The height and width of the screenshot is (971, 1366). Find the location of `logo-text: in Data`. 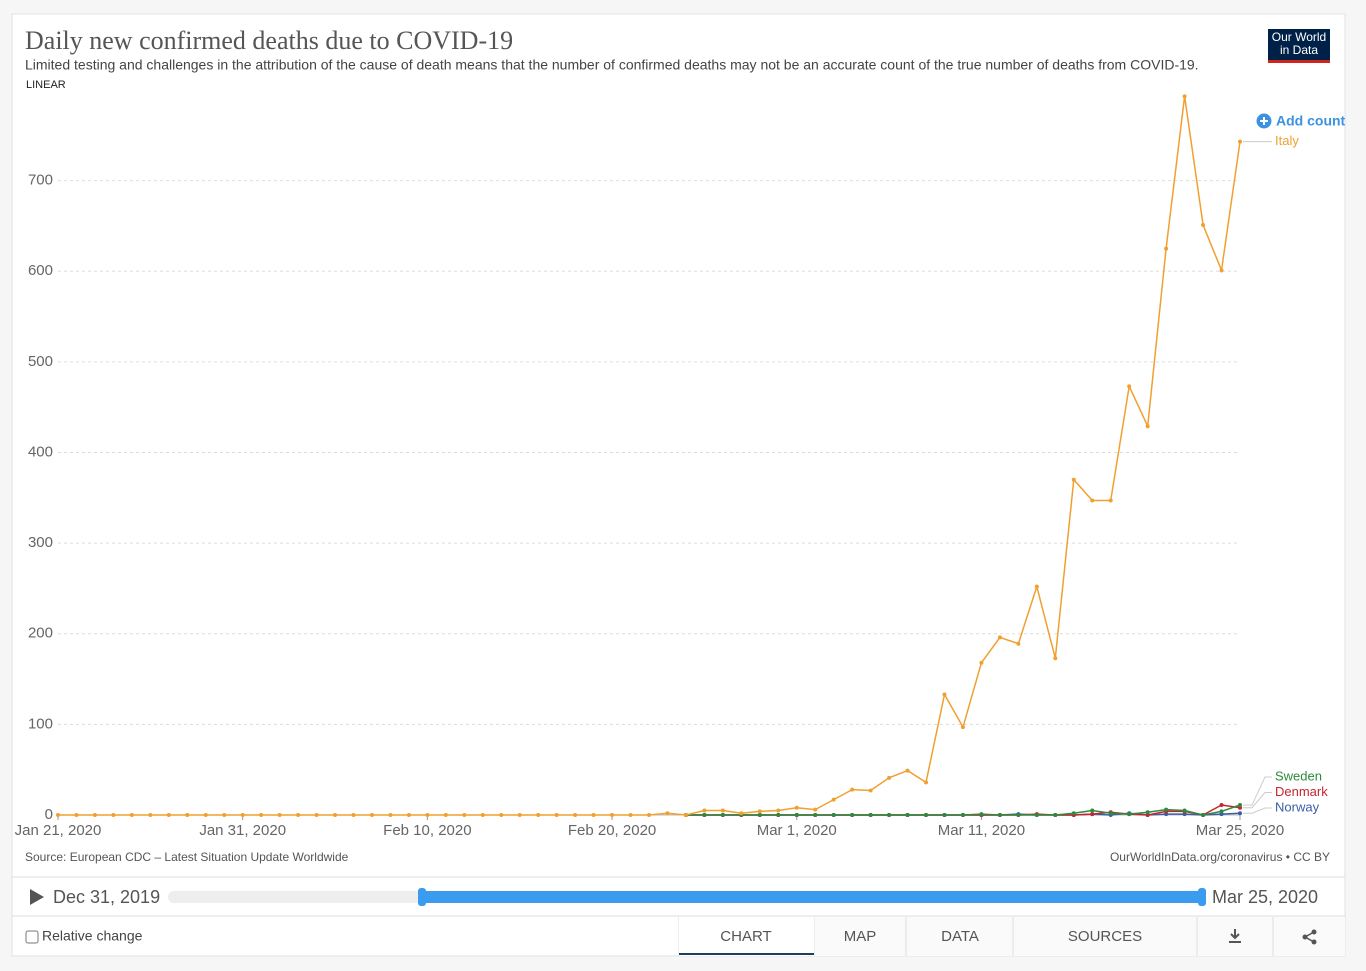

logo-text: in Data is located at coordinates (1299, 50).